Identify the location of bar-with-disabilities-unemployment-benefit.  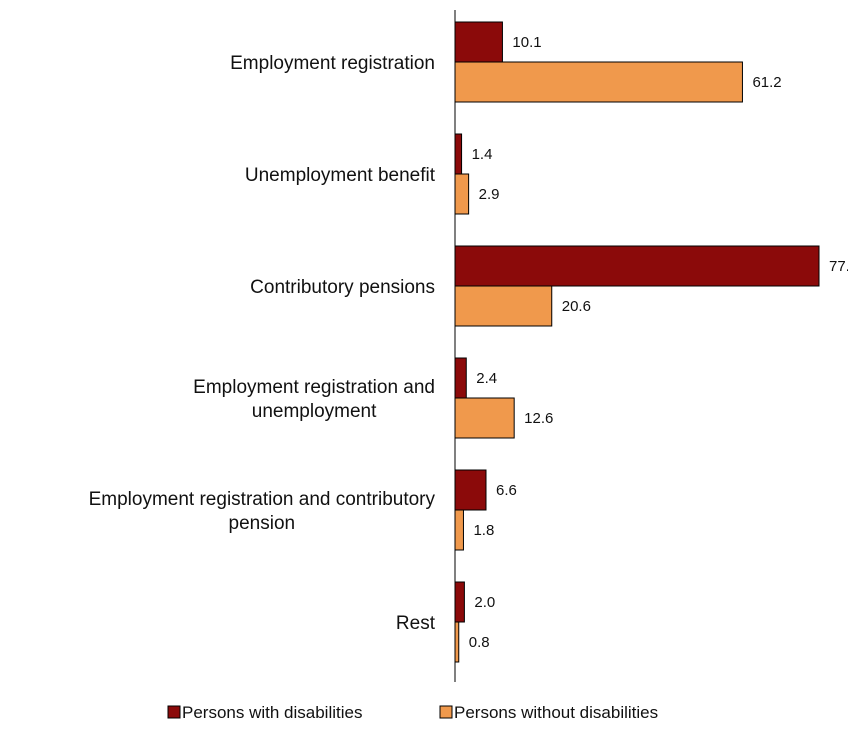
(458, 154).